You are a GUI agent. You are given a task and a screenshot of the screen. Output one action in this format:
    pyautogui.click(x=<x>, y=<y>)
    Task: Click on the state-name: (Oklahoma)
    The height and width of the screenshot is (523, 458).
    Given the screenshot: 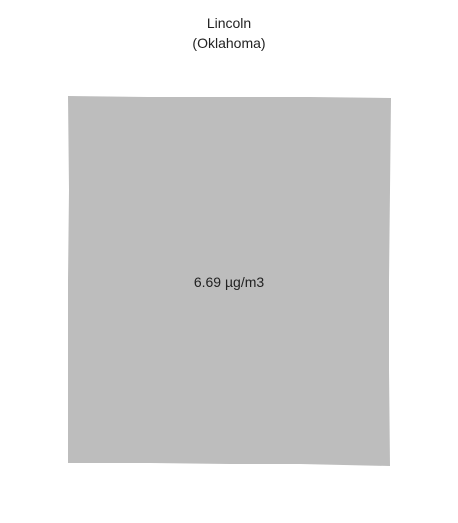 What is the action you would take?
    pyautogui.click(x=229, y=43)
    